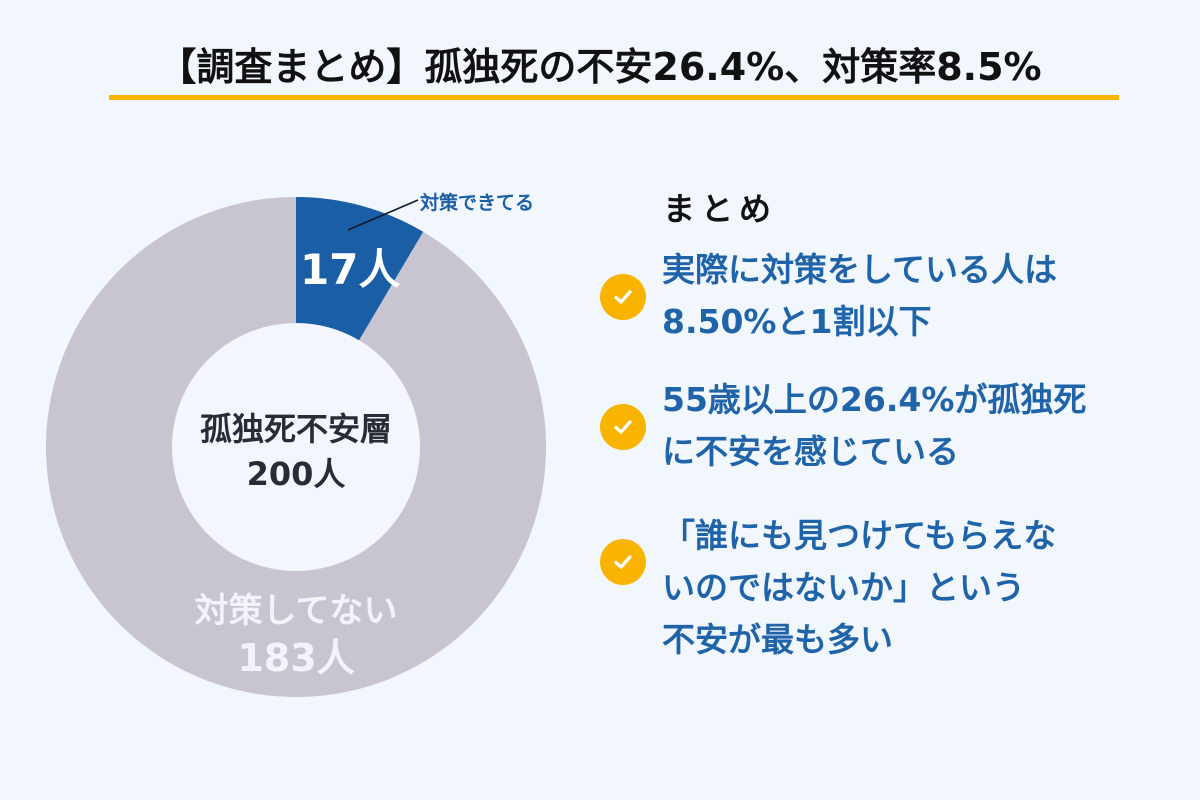 This screenshot has height=800, width=1200. Describe the element at coordinates (600, 67) in the screenshot. I see `page-title: 【調査まとめ】孤独死の不安26.4%、対策率8.5%` at that location.